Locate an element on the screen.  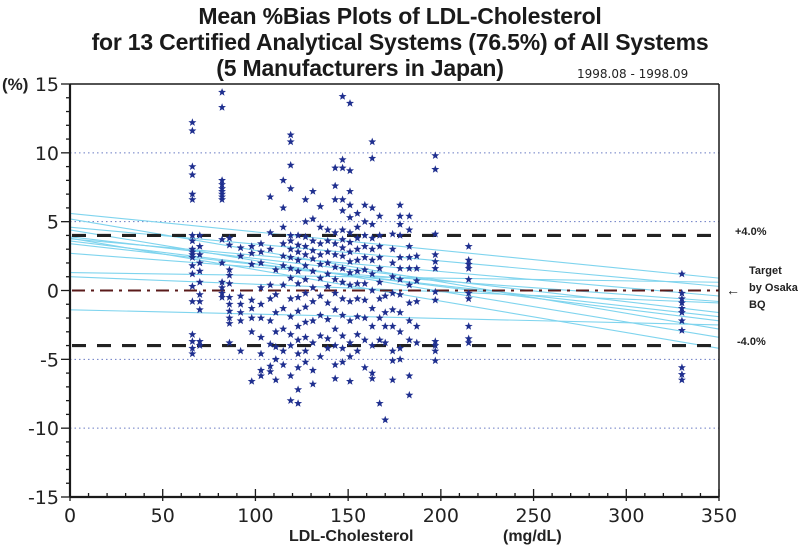
date-range-label: 1998.08 - 1998.09 is located at coordinates (633, 74).